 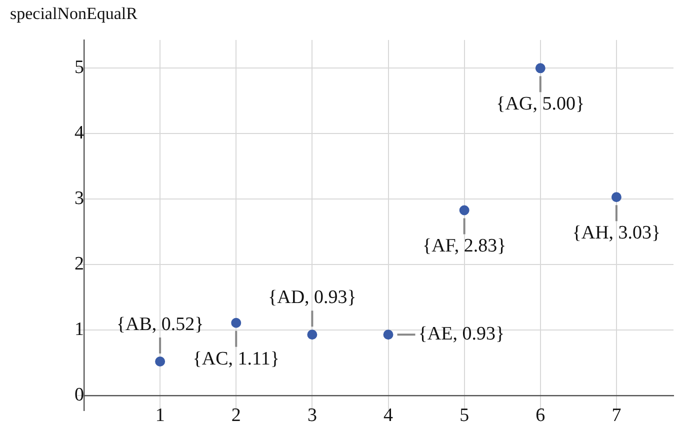 I want to click on annotation: {AE, 0.93}, so click(x=461, y=334).